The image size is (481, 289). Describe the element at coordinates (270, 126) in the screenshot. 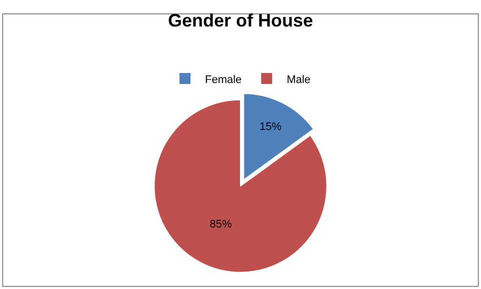

I see `data-label: 15%` at that location.